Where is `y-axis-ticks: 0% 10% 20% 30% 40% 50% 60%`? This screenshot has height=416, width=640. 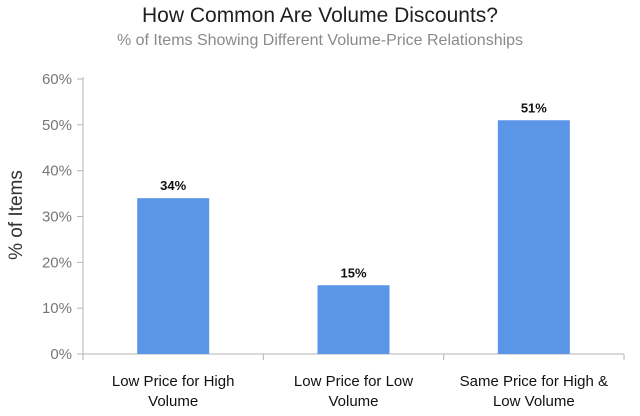 y-axis-ticks: 0% 10% 20% 30% 40% 50% 60% is located at coordinates (62, 217).